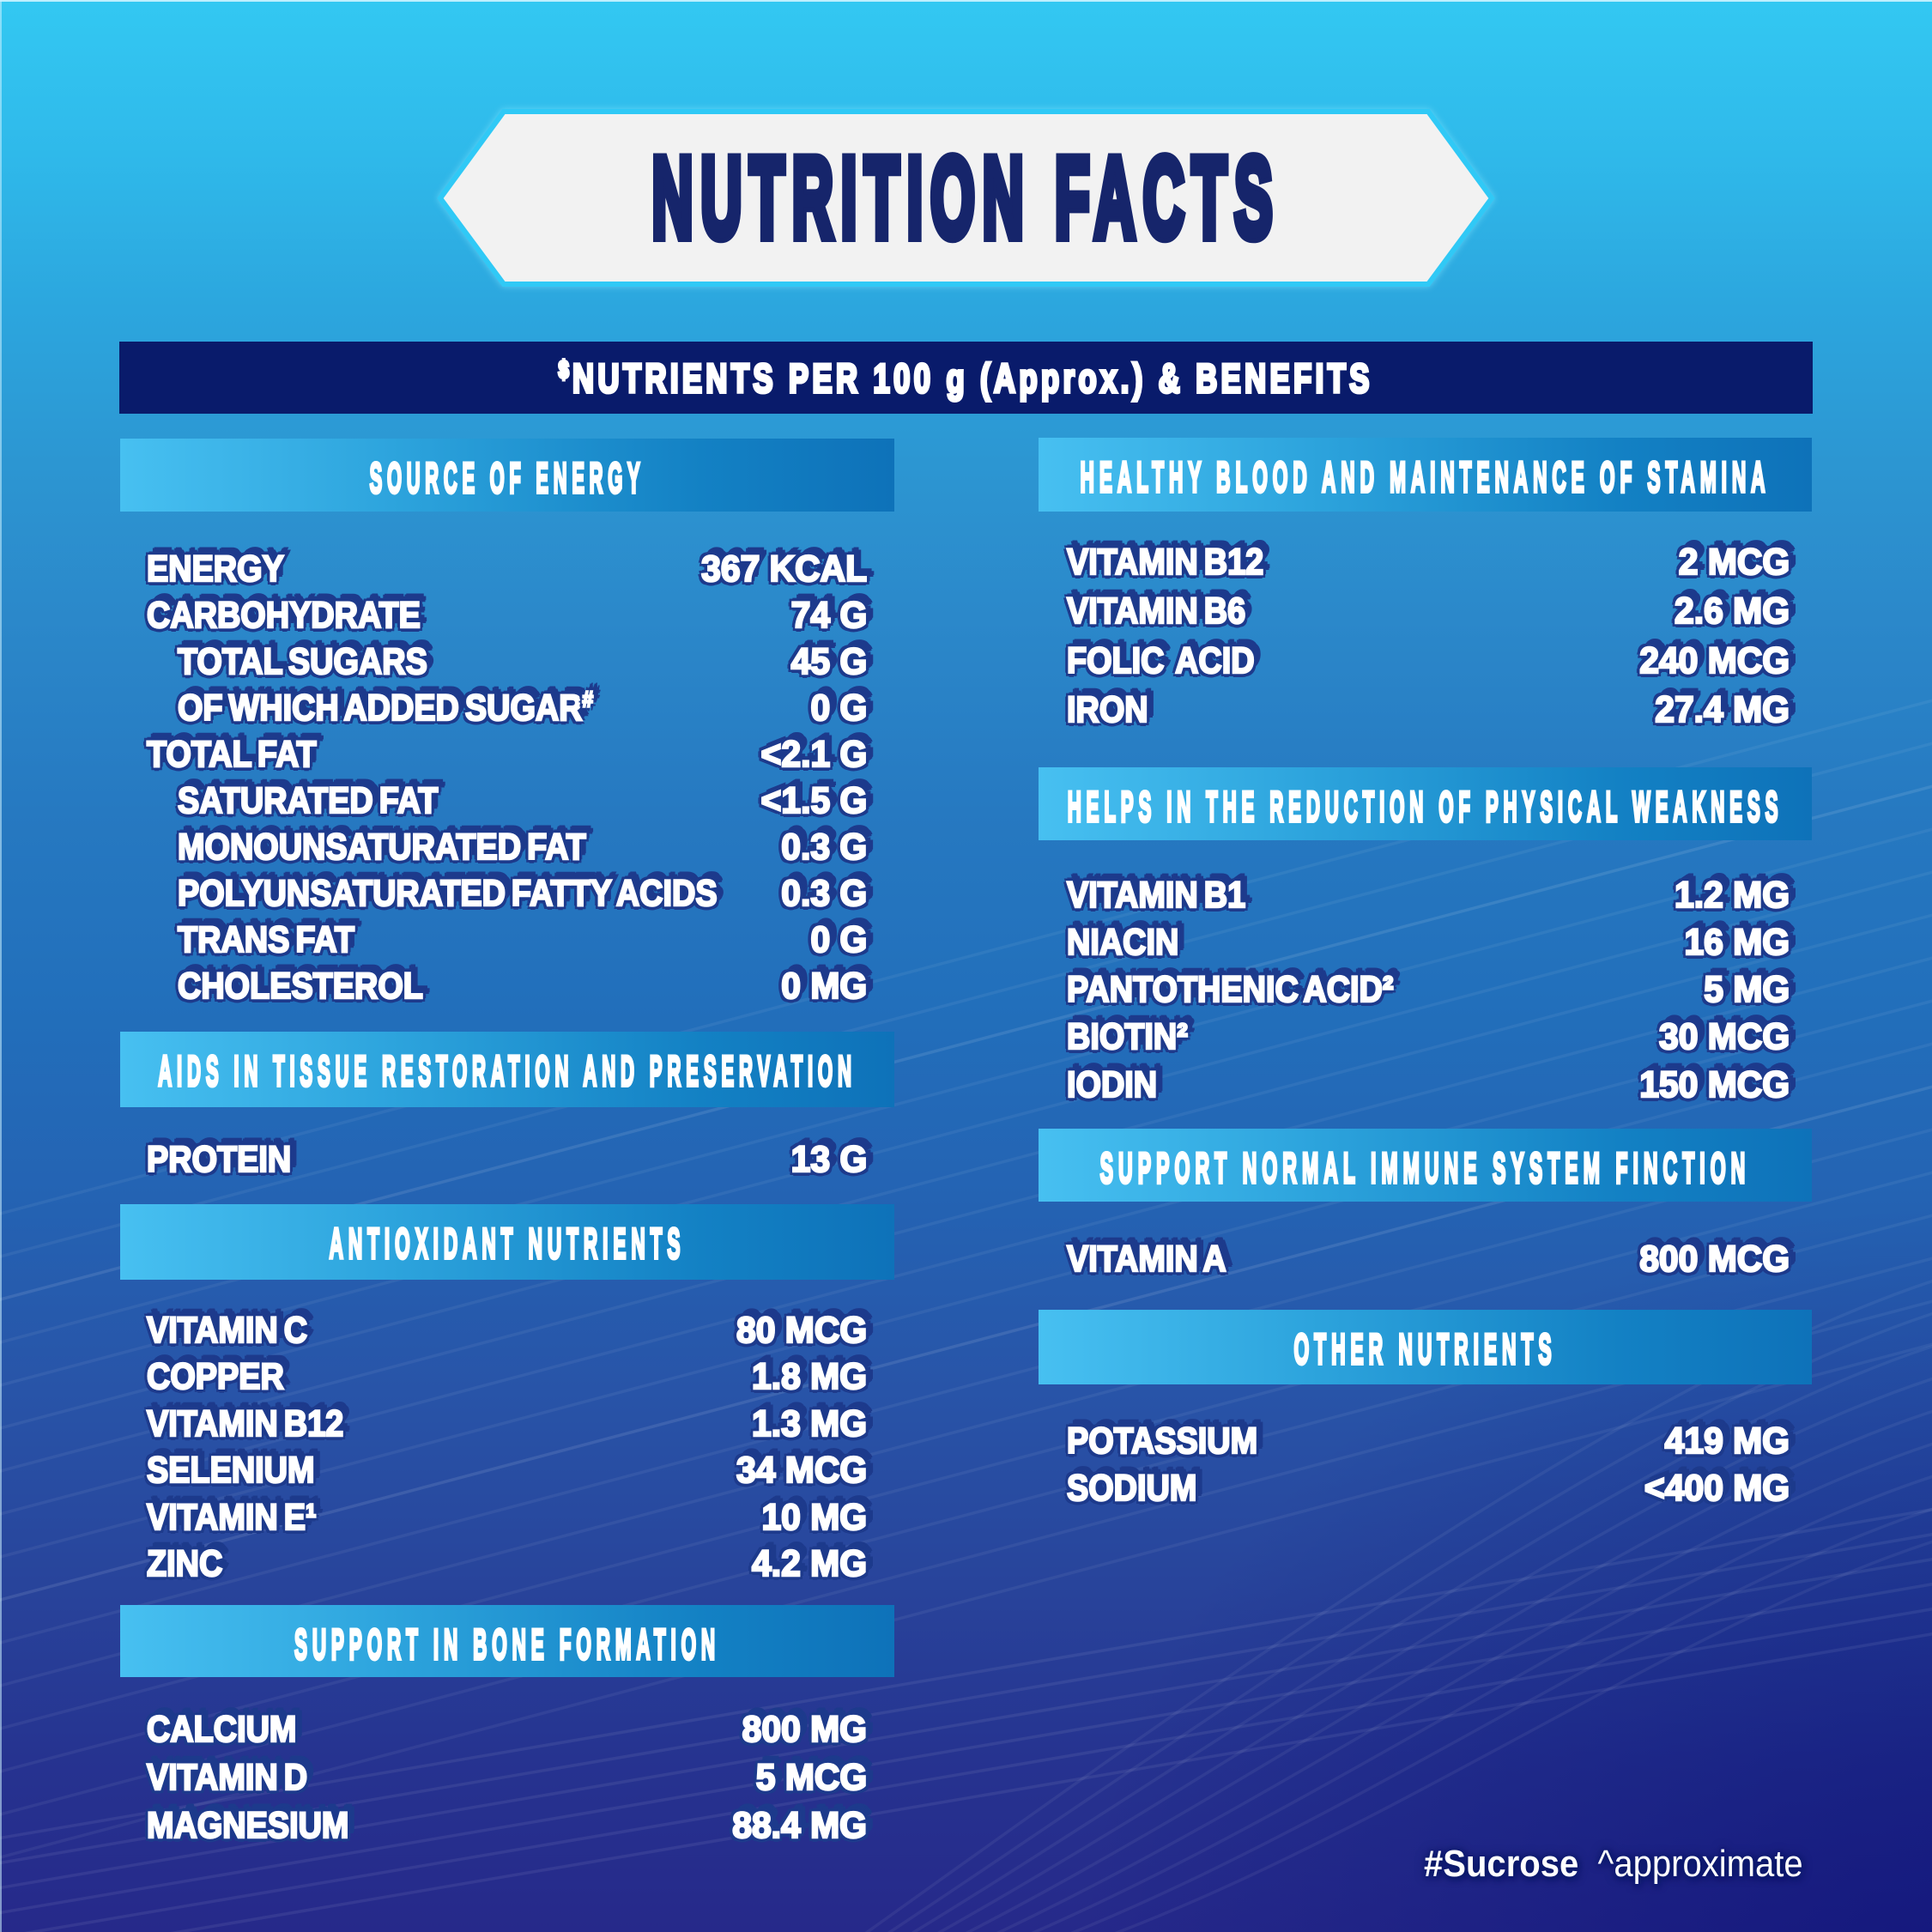  What do you see at coordinates (1426, 1169) in the screenshot?
I see `svg-text:SUPPORT NORMAL IMMUNE SYSTEM F: SUPPORT NORMAL IMMUNE SYSTEM FINCTION` at bounding box center [1426, 1169].